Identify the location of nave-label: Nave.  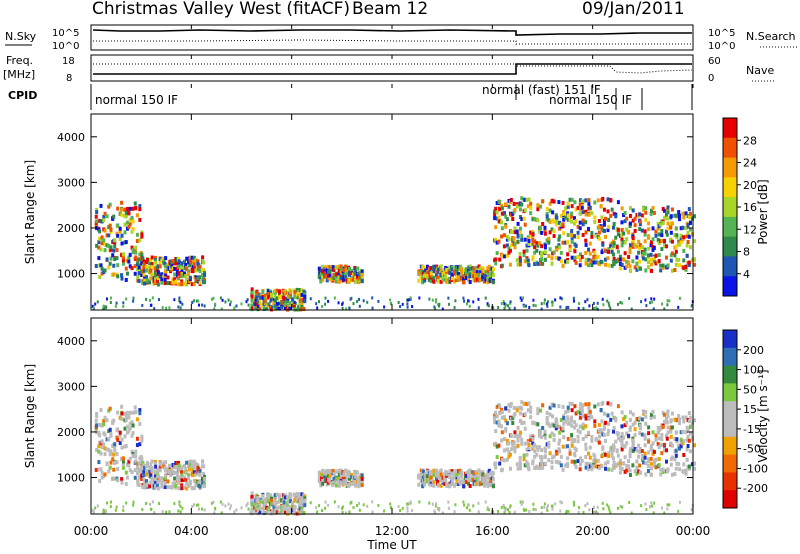
(760, 70).